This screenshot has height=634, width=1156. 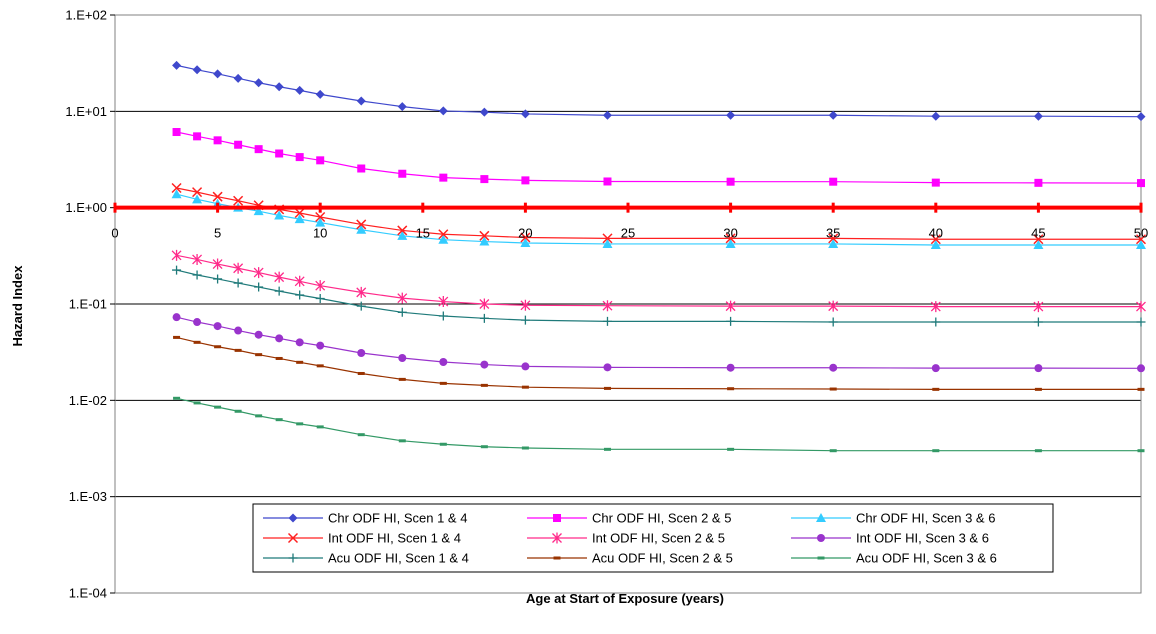 What do you see at coordinates (17, 306) in the screenshot?
I see `y-axis-title: Hazard Index` at bounding box center [17, 306].